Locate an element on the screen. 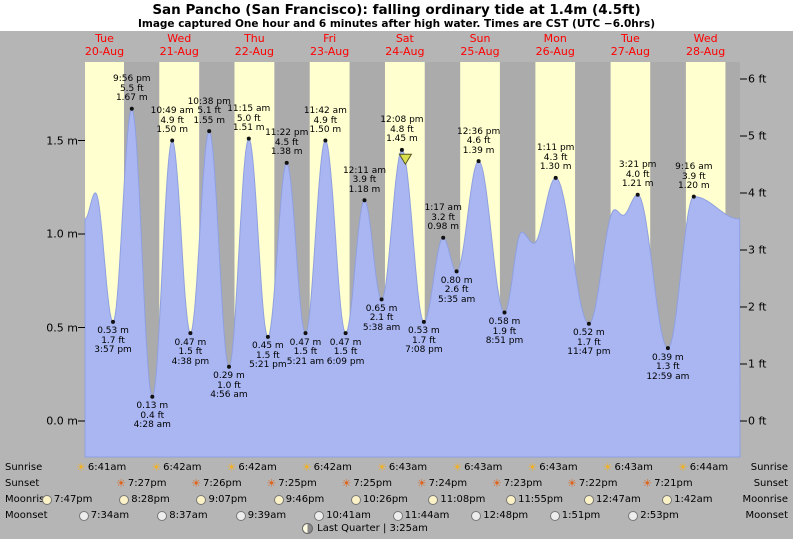 Image resolution: width=793 pixels, height=539 pixels. annotation-line: 5.1 ft is located at coordinates (209, 111).